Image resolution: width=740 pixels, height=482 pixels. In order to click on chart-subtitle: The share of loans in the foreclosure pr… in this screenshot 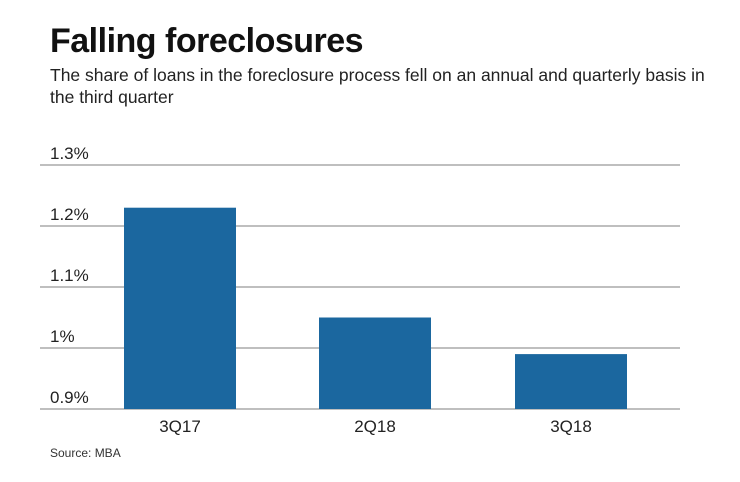, I will do `click(377, 86)`.